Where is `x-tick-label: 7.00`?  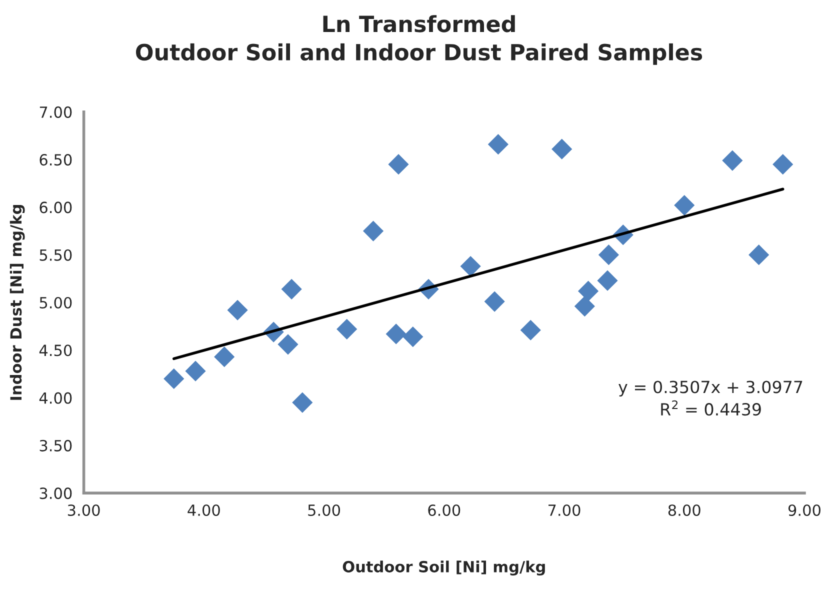
x-tick-label: 7.00 is located at coordinates (564, 510).